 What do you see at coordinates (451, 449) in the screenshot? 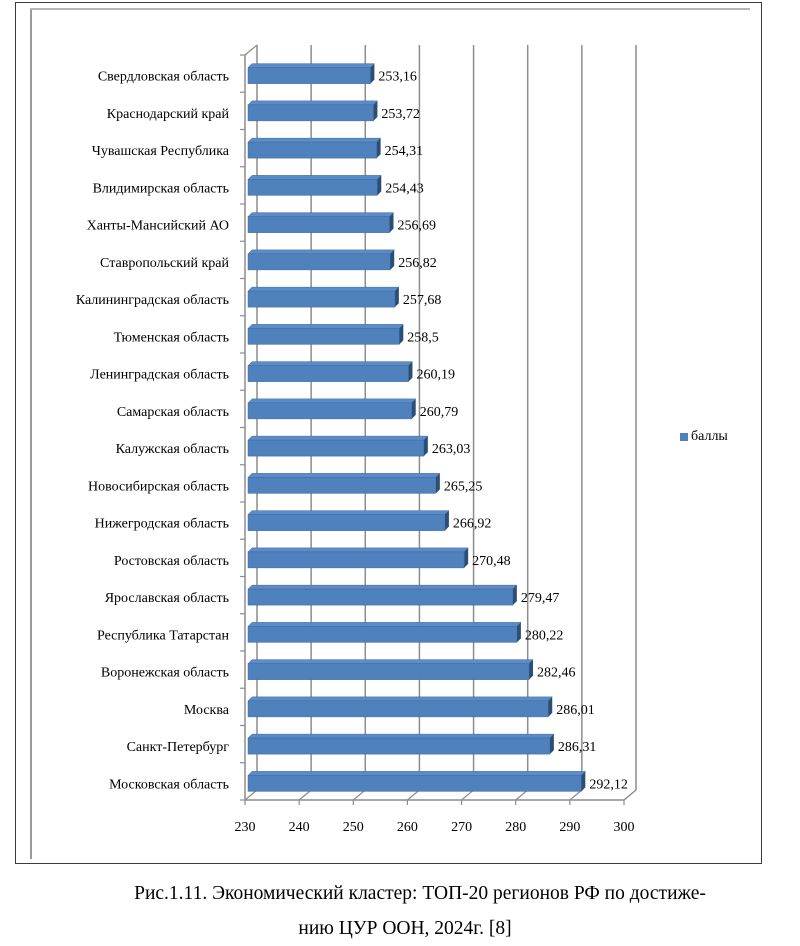
I see `data-label: 263,03` at bounding box center [451, 449].